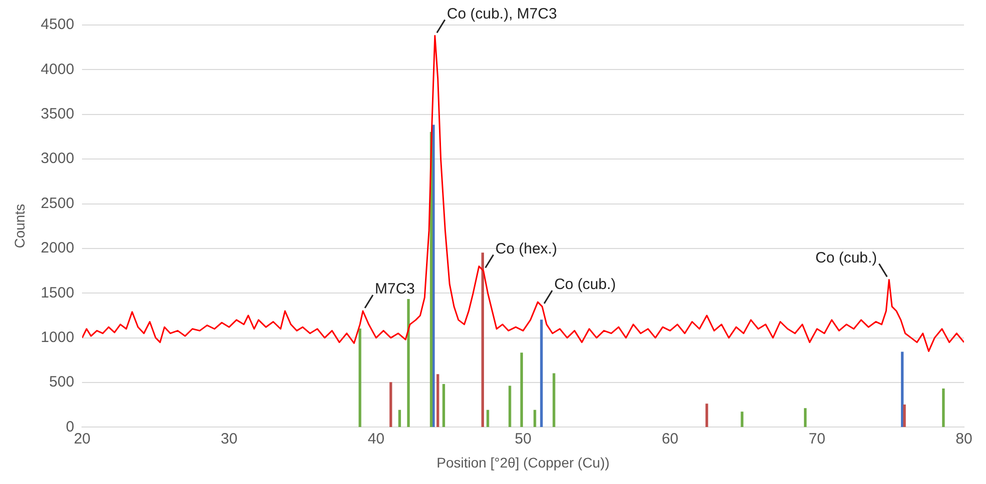 This screenshot has width=986, height=484. Describe the element at coordinates (57, 293) in the screenshot. I see `y-tick-label: 1500` at that location.